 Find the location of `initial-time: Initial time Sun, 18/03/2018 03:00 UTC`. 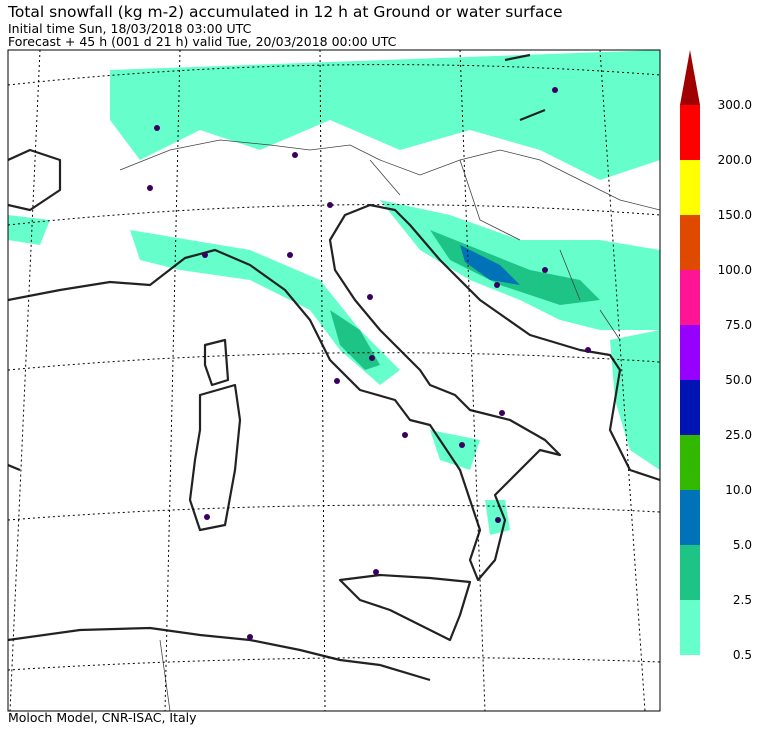

initial-time: Initial time Sun, 18/03/2018 03:00 UTC is located at coordinates (130, 28).